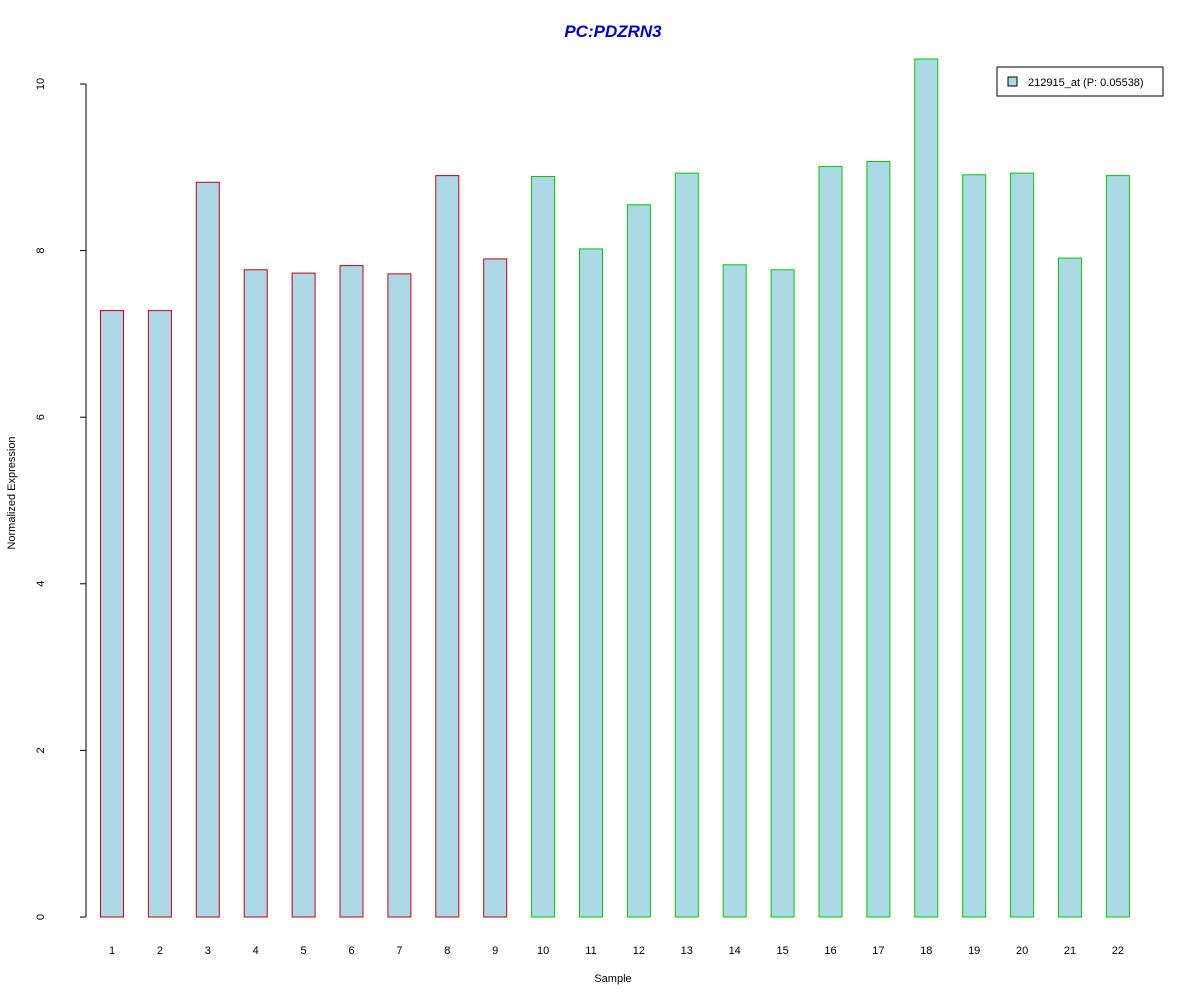 The width and height of the screenshot is (1200, 1000). I want to click on x-tick-label: 21, so click(1070, 951).